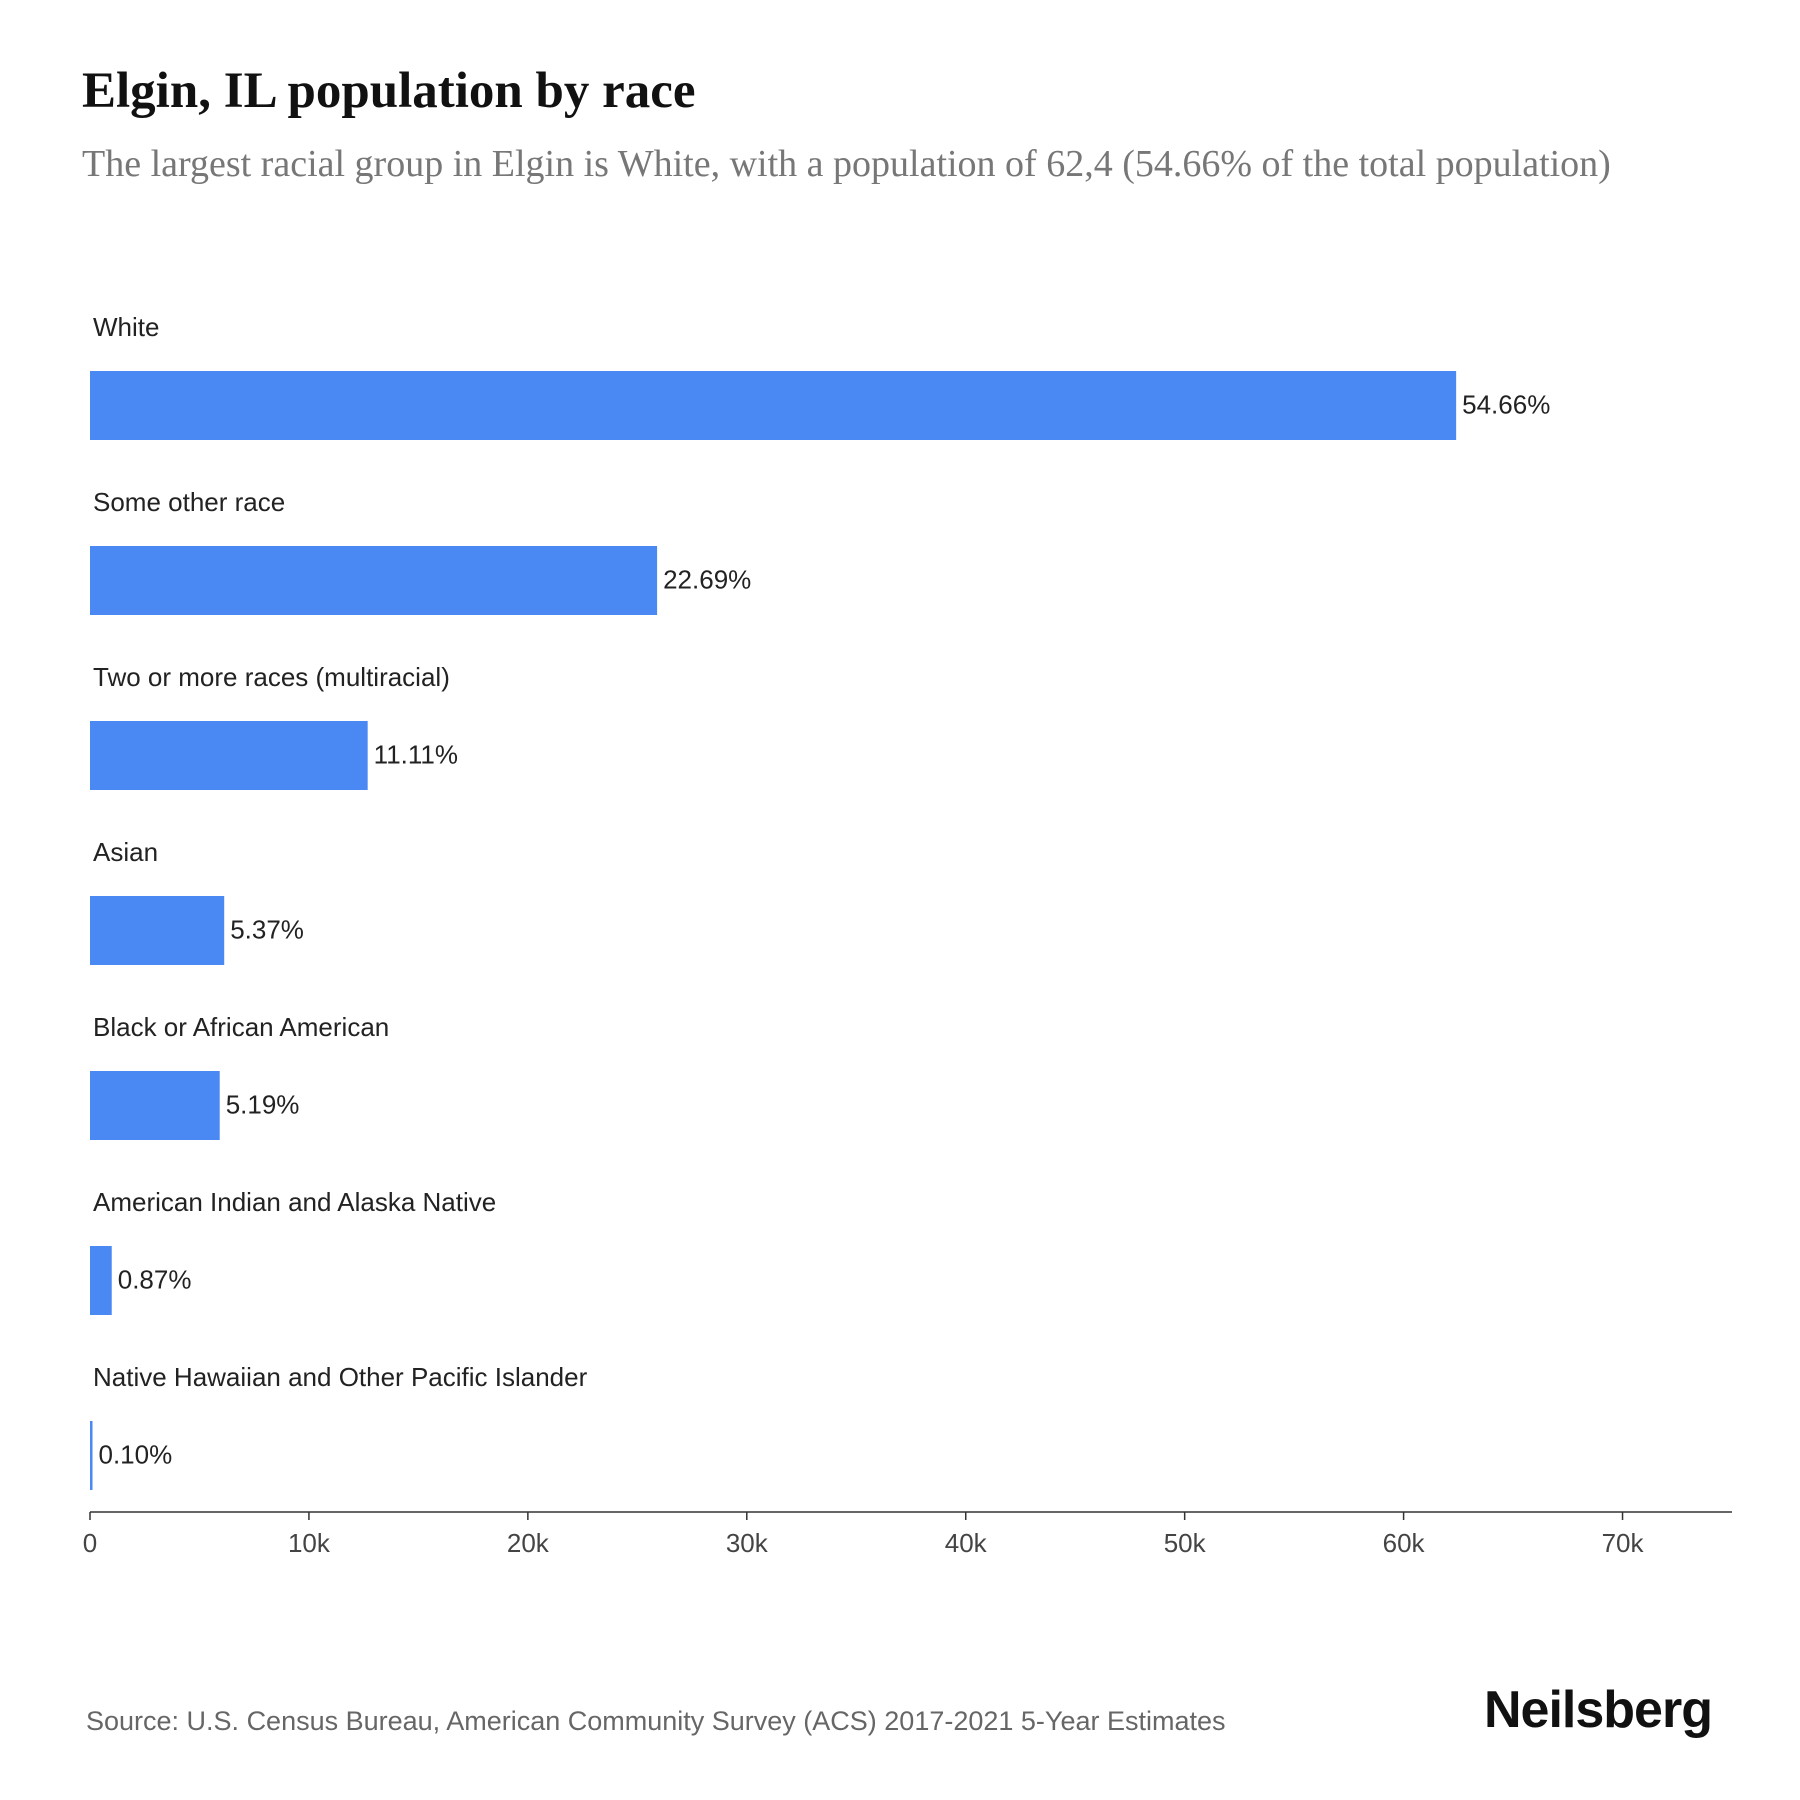  What do you see at coordinates (126, 327) in the screenshot?
I see `category-label: White` at bounding box center [126, 327].